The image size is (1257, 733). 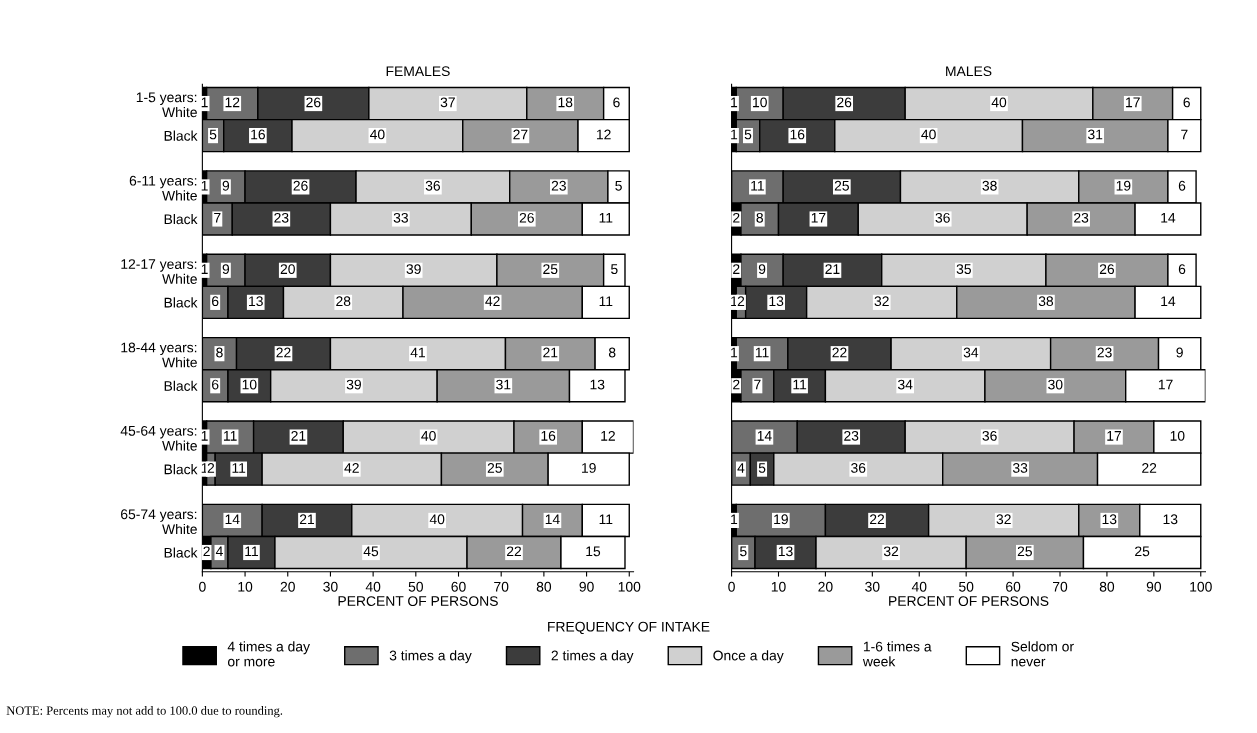 What do you see at coordinates (872, 586) in the screenshot?
I see `x-tick-label: 30` at bounding box center [872, 586].